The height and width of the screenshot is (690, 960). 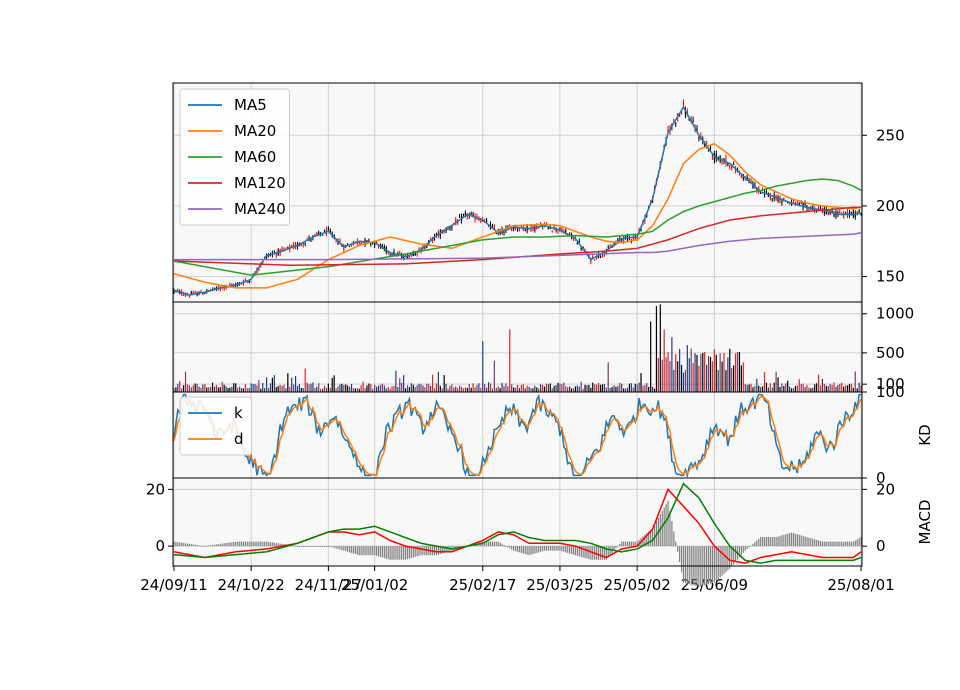 What do you see at coordinates (160, 546) in the screenshot?
I see `macd-left-tick-label: 0` at bounding box center [160, 546].